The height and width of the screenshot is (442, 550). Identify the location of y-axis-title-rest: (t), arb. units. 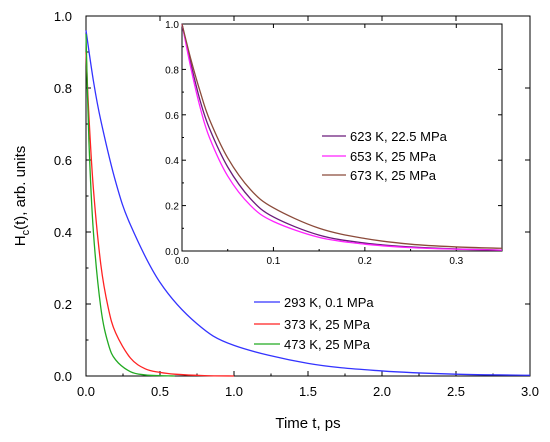
(20, 188).